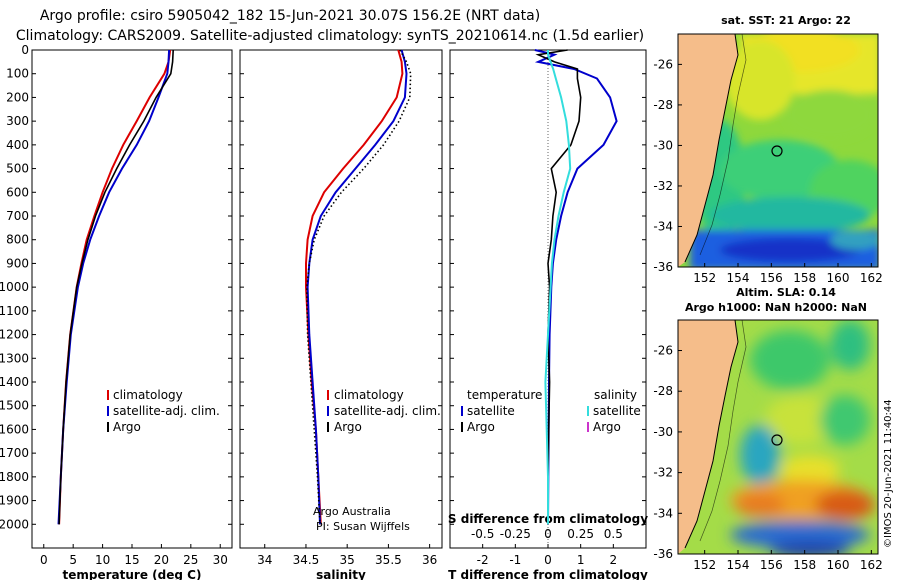 Image resolution: width=900 pixels, height=580 pixels. What do you see at coordinates (14, 477) in the screenshot?
I see `y-tick-label: 1800` at bounding box center [14, 477].